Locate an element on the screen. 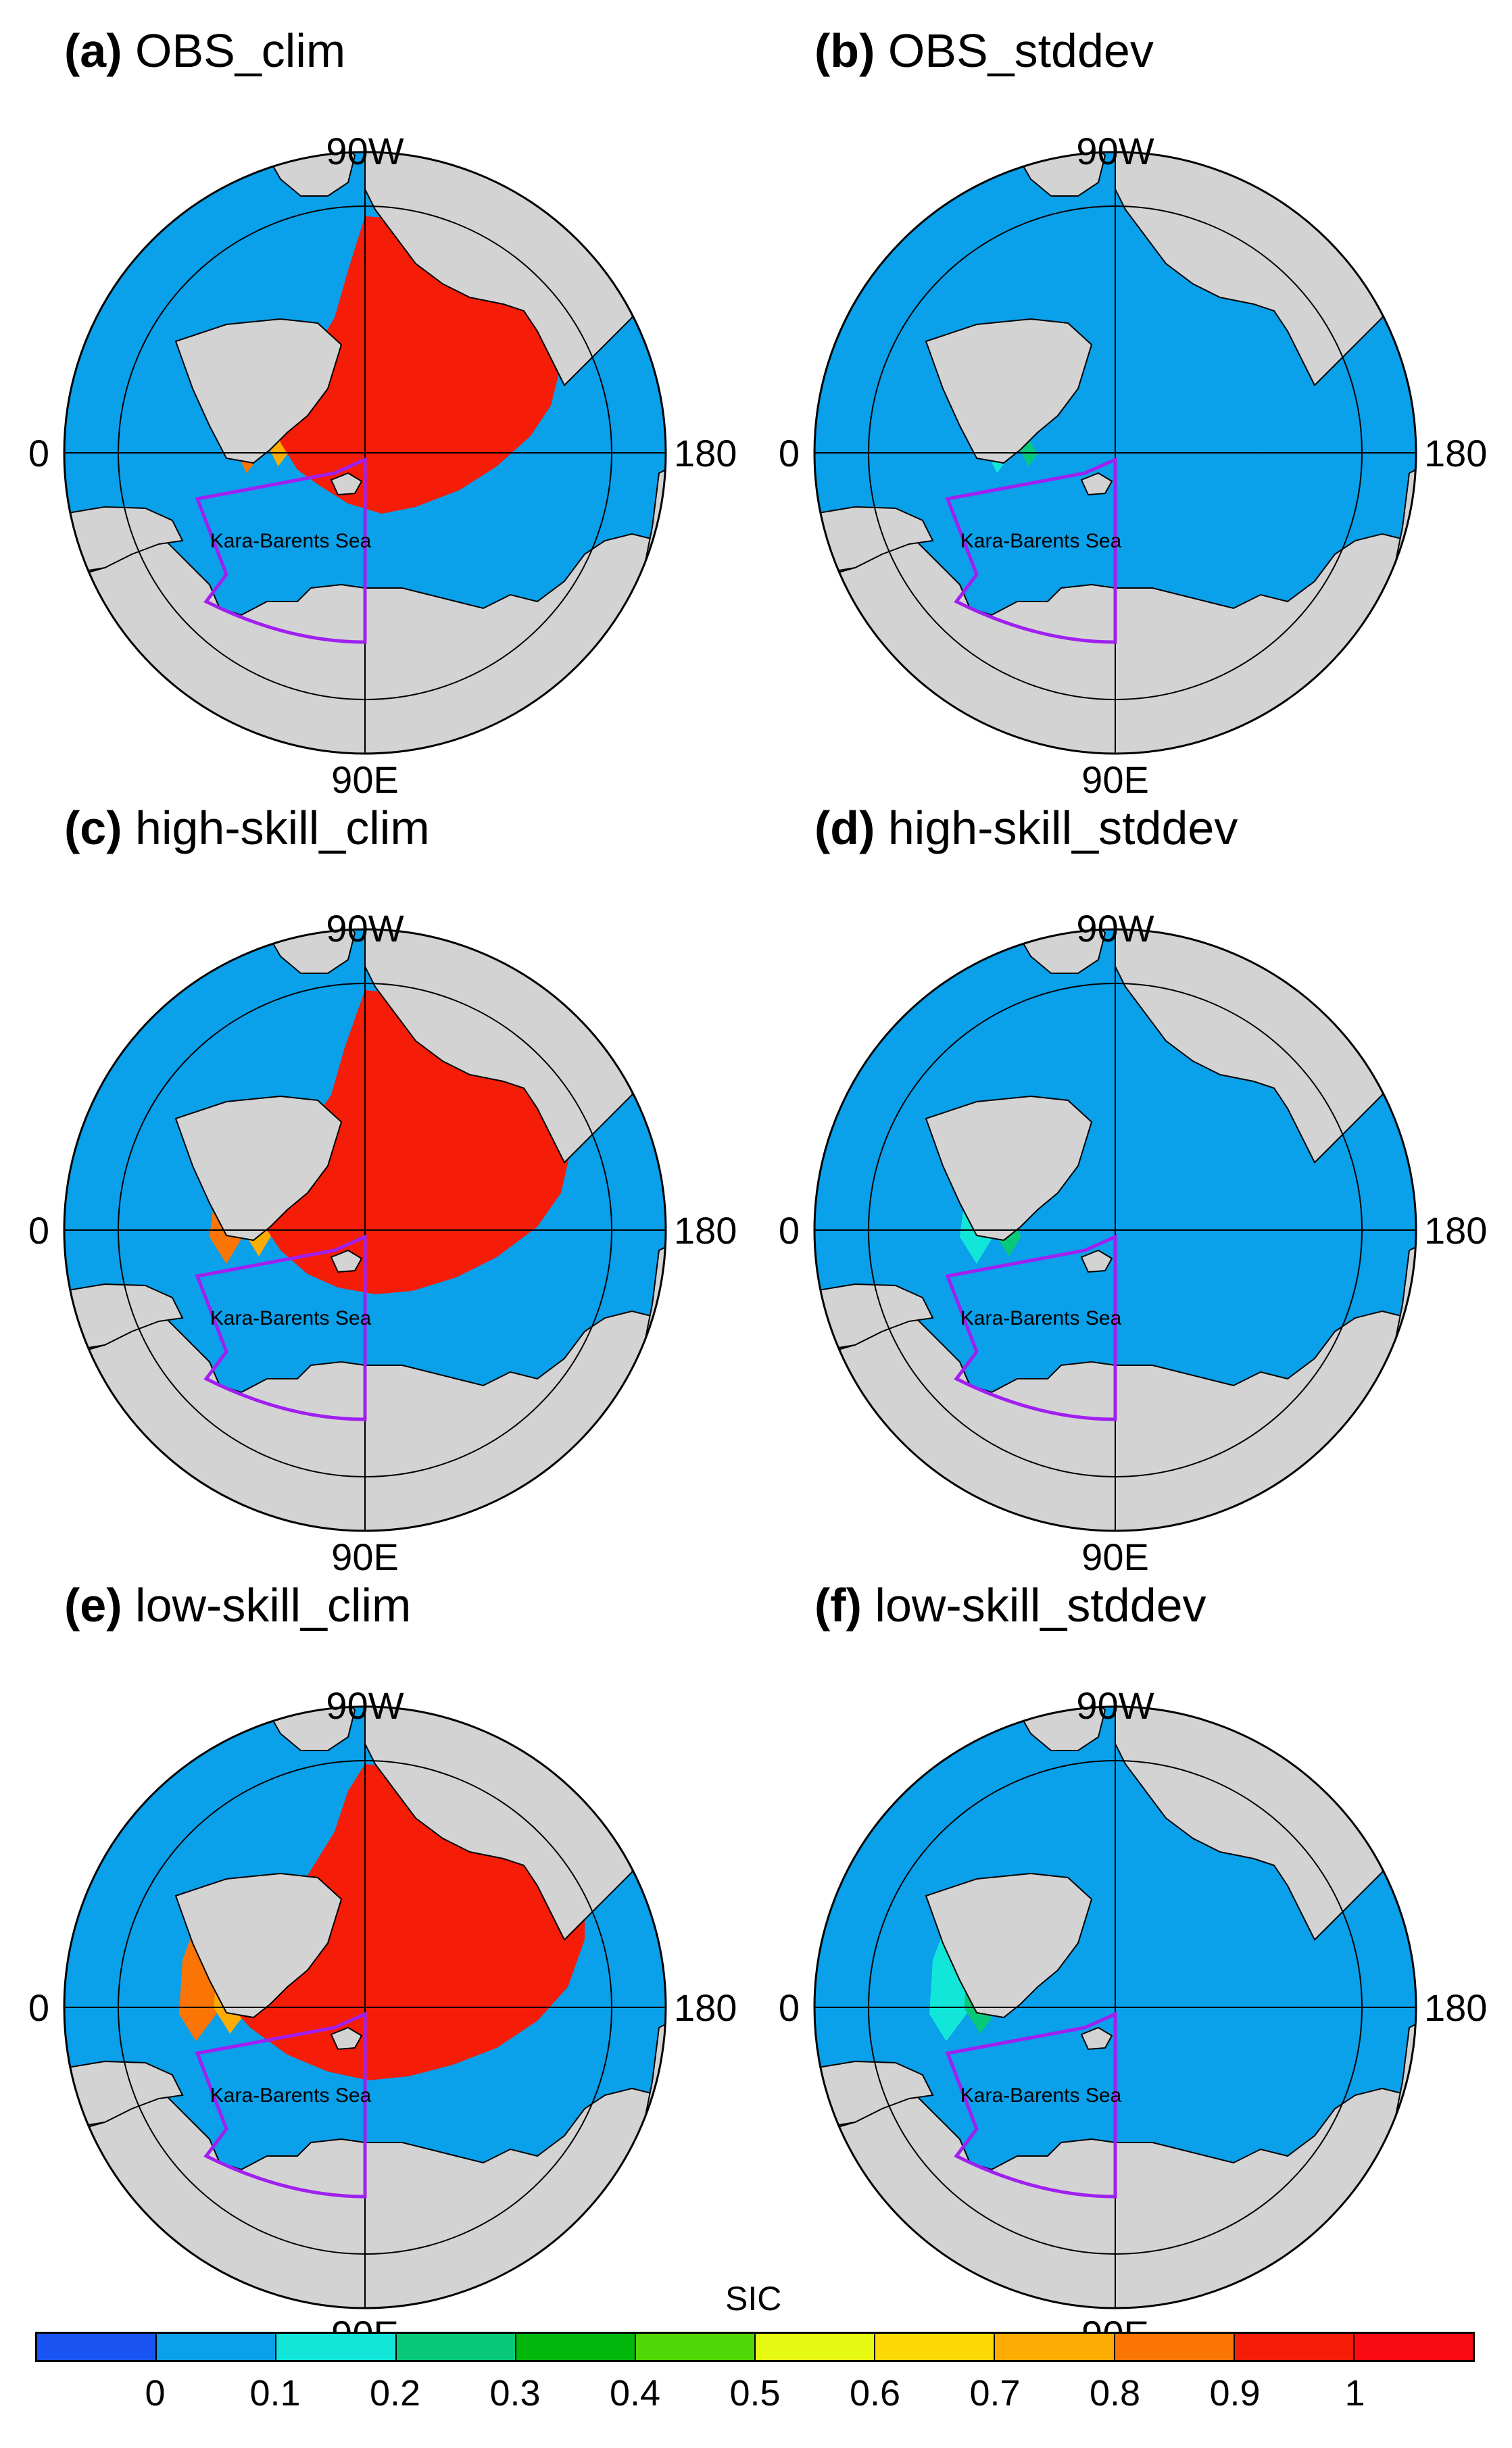  colorbar-tick-label: 1 is located at coordinates (1354, 2393).